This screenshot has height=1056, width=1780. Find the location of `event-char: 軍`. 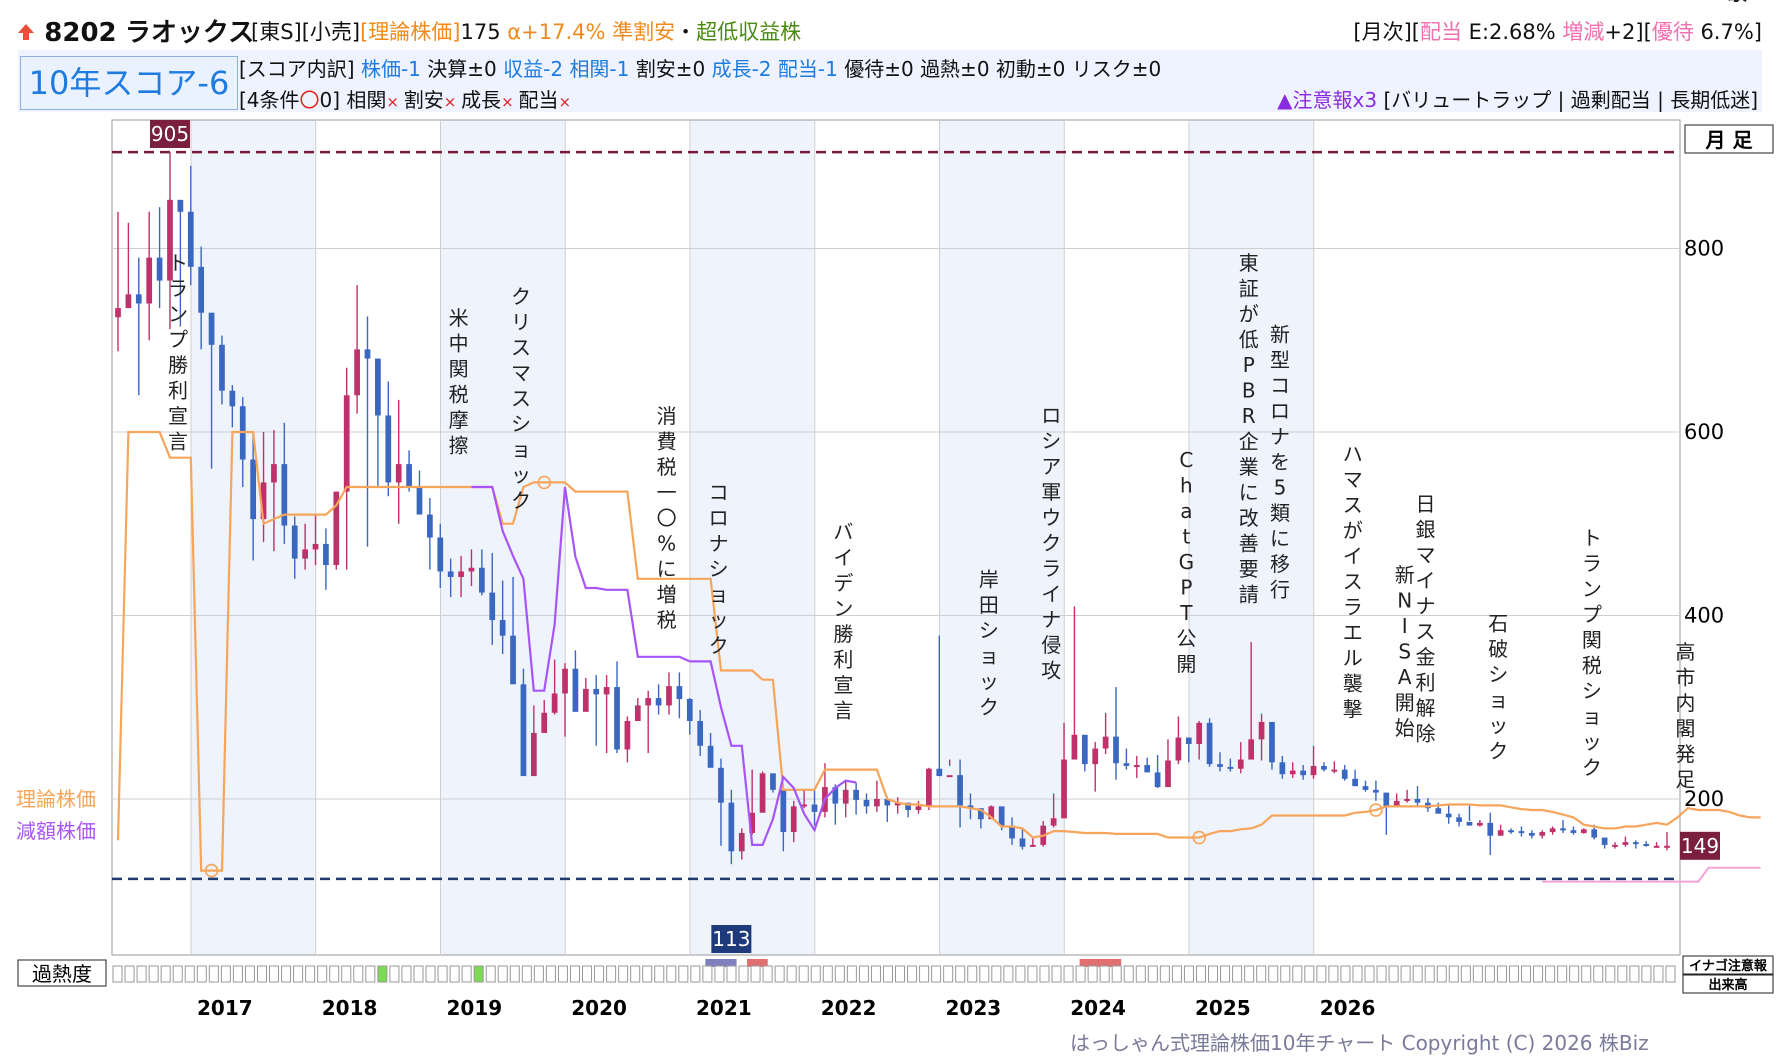

event-char: 軍 is located at coordinates (1051, 492).